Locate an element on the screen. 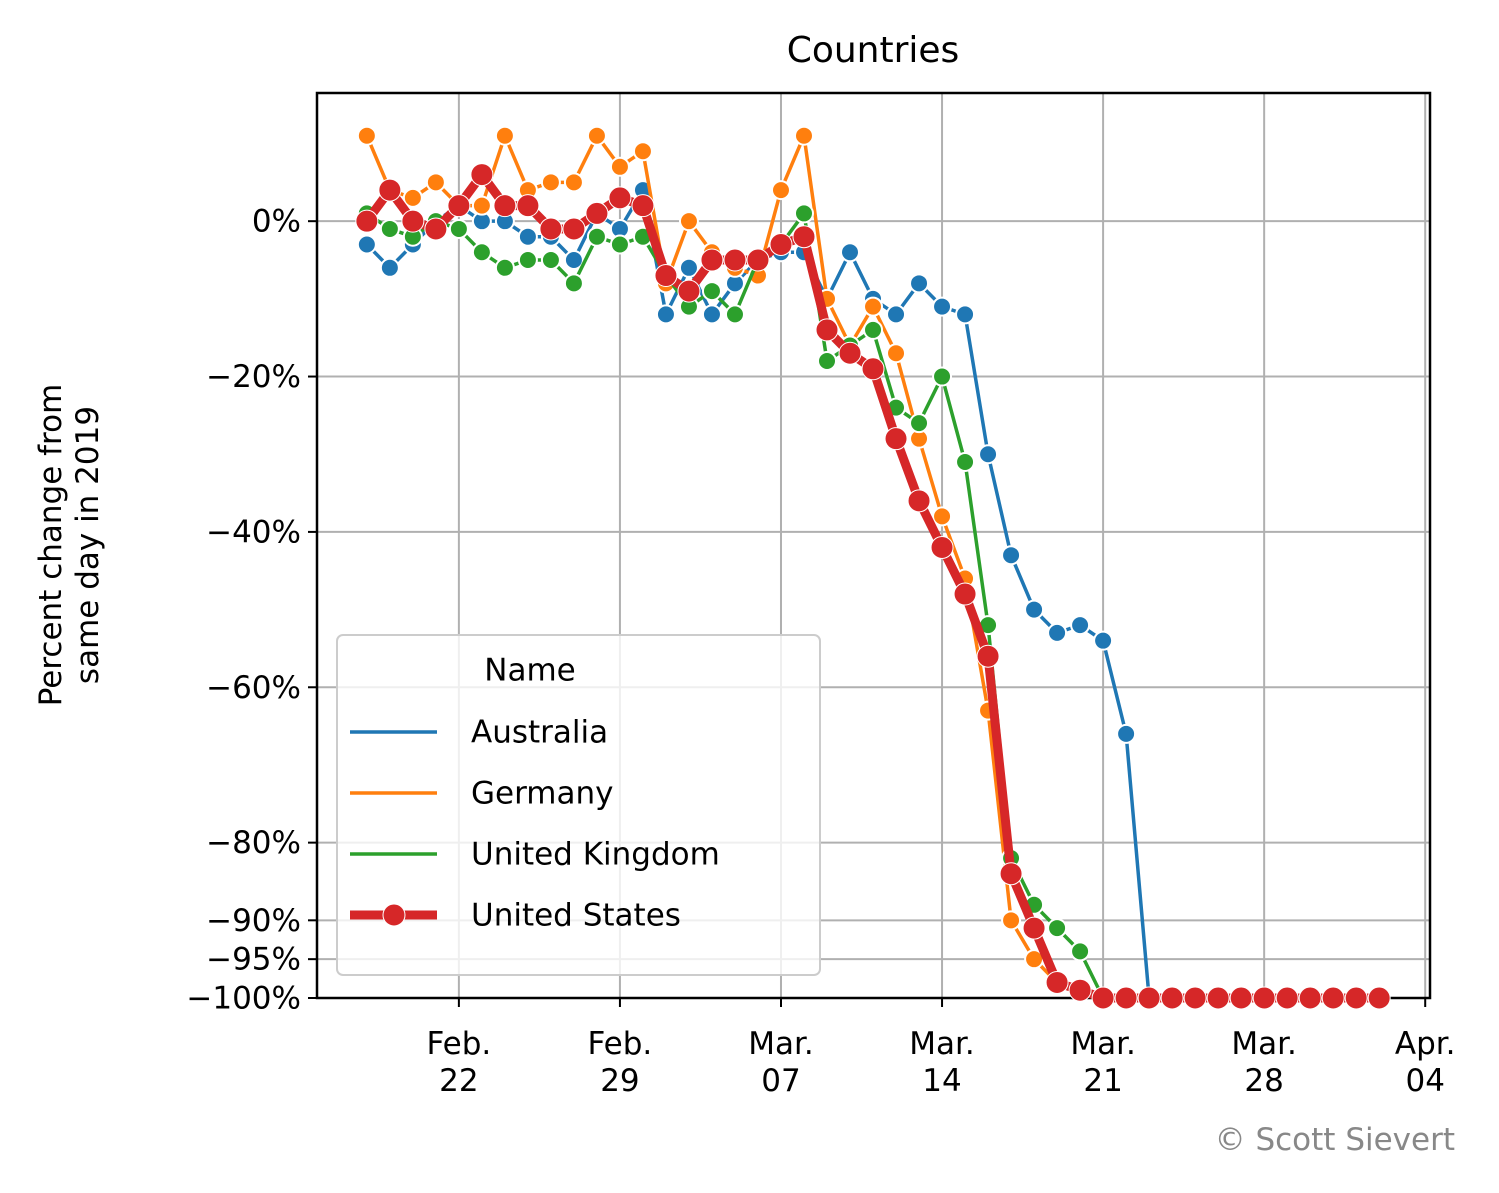 The image size is (1499, 1193). legend-title: Name is located at coordinates (529, 671).